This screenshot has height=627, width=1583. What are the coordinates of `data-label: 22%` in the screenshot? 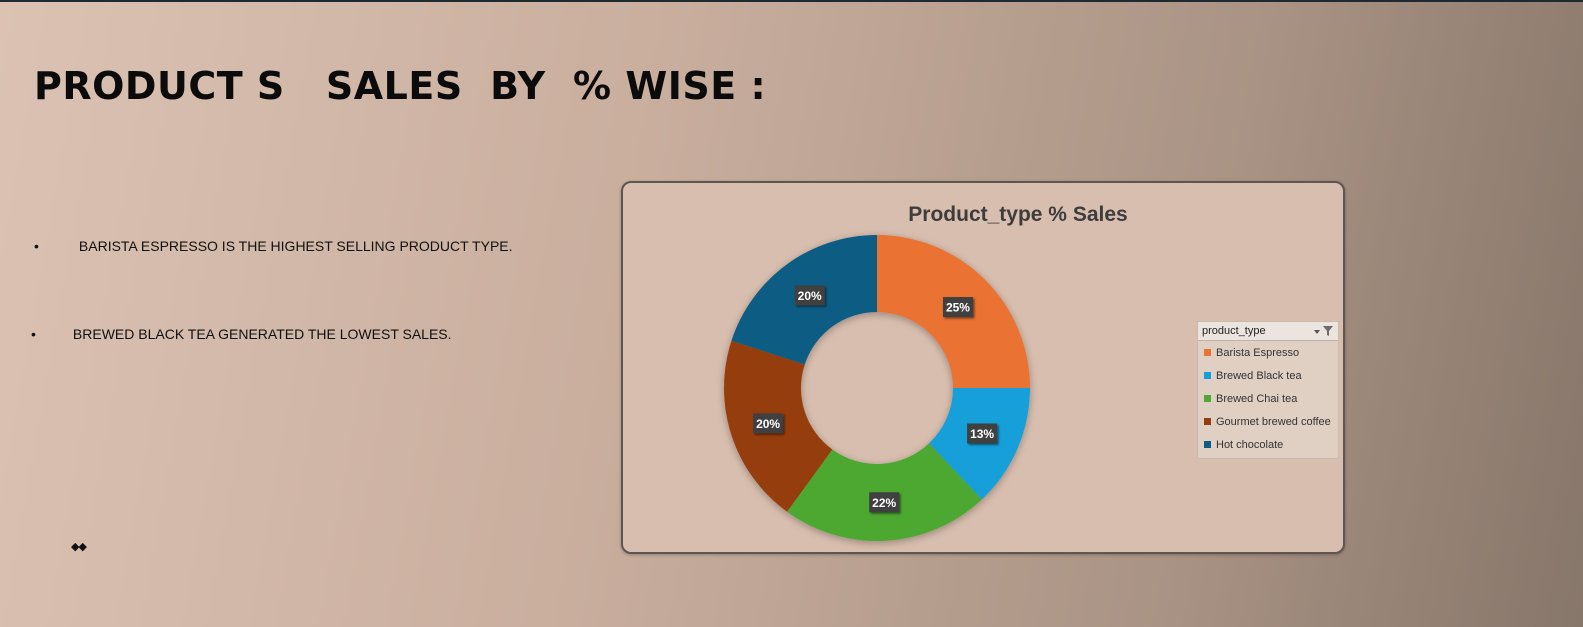 It's located at (884, 502).